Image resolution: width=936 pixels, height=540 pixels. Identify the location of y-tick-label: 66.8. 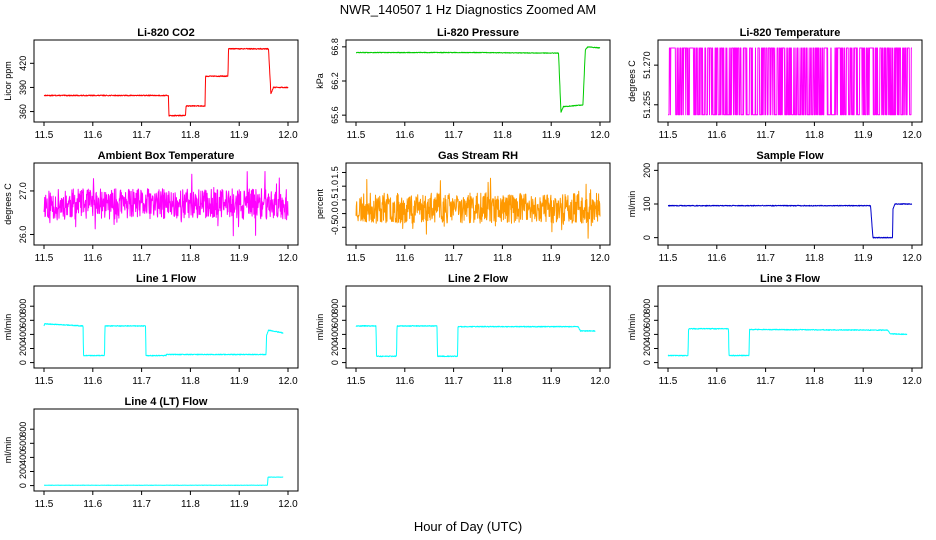
(335, 47).